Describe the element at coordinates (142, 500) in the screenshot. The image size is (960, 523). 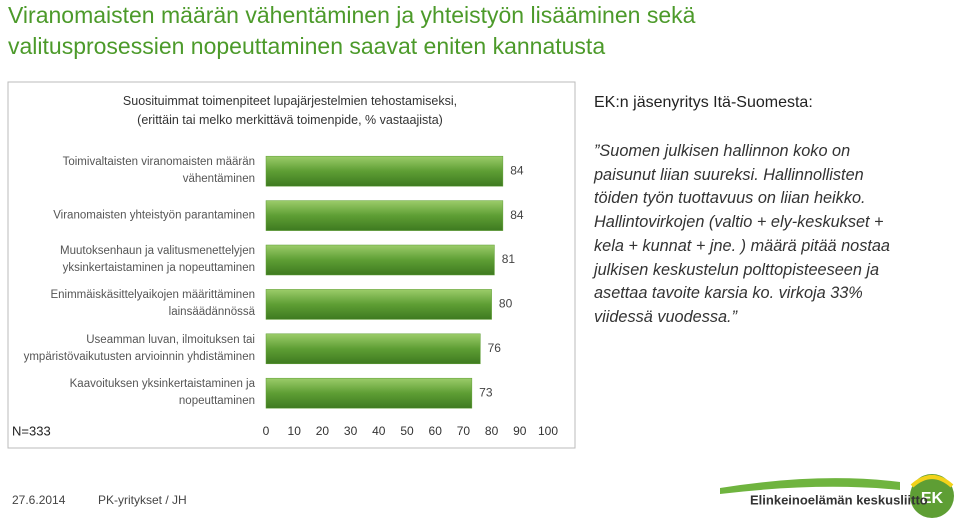
I see `footer-author: PK-yritykset / JH` at that location.